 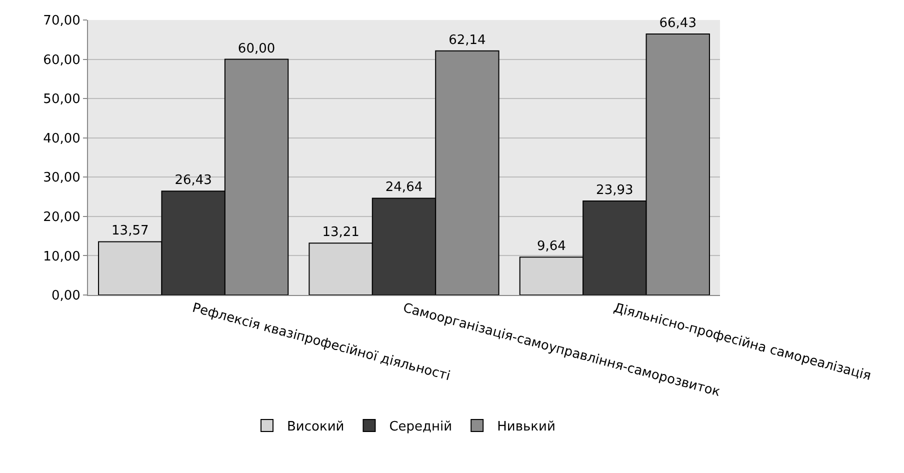 What do you see at coordinates (467, 40) in the screenshot?
I see `data-label: 62,14` at bounding box center [467, 40].